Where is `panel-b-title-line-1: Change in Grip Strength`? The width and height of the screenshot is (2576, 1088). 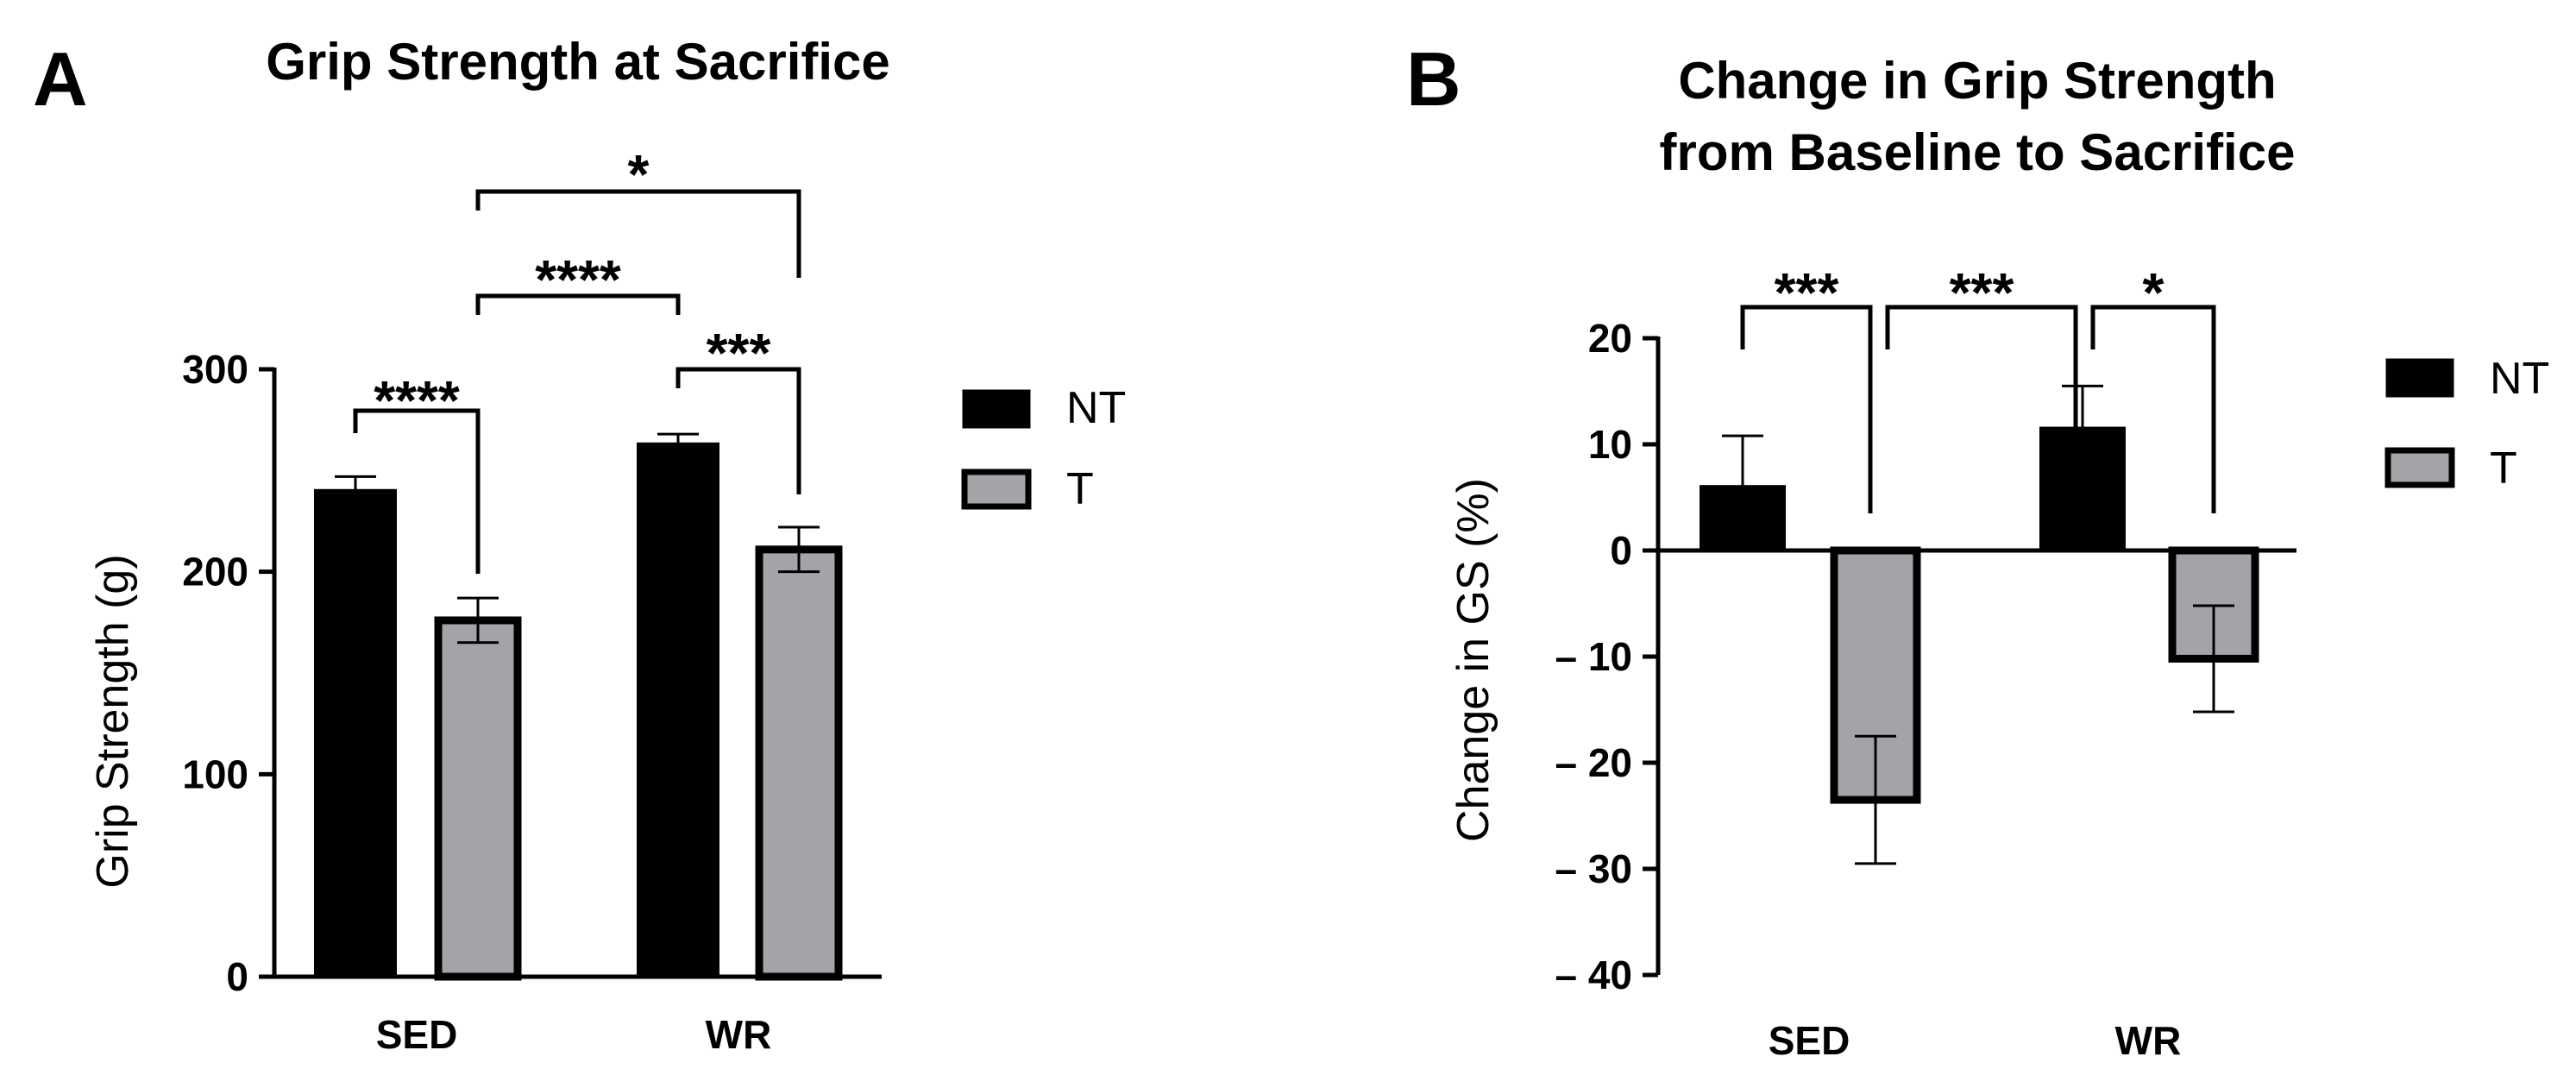
panel-b-title-line-1: Change in Grip Strength is located at coordinates (1977, 81).